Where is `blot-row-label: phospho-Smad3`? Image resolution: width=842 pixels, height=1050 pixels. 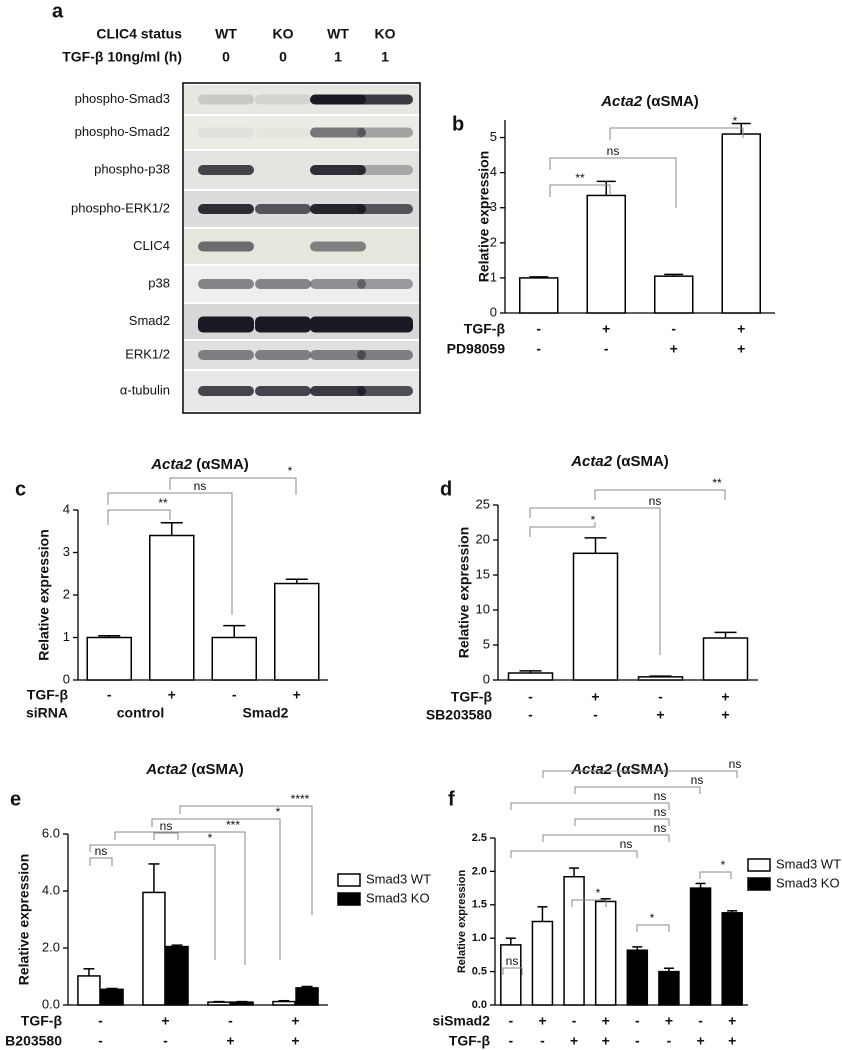
blot-row-label: phospho-Smad3 is located at coordinates (122, 98).